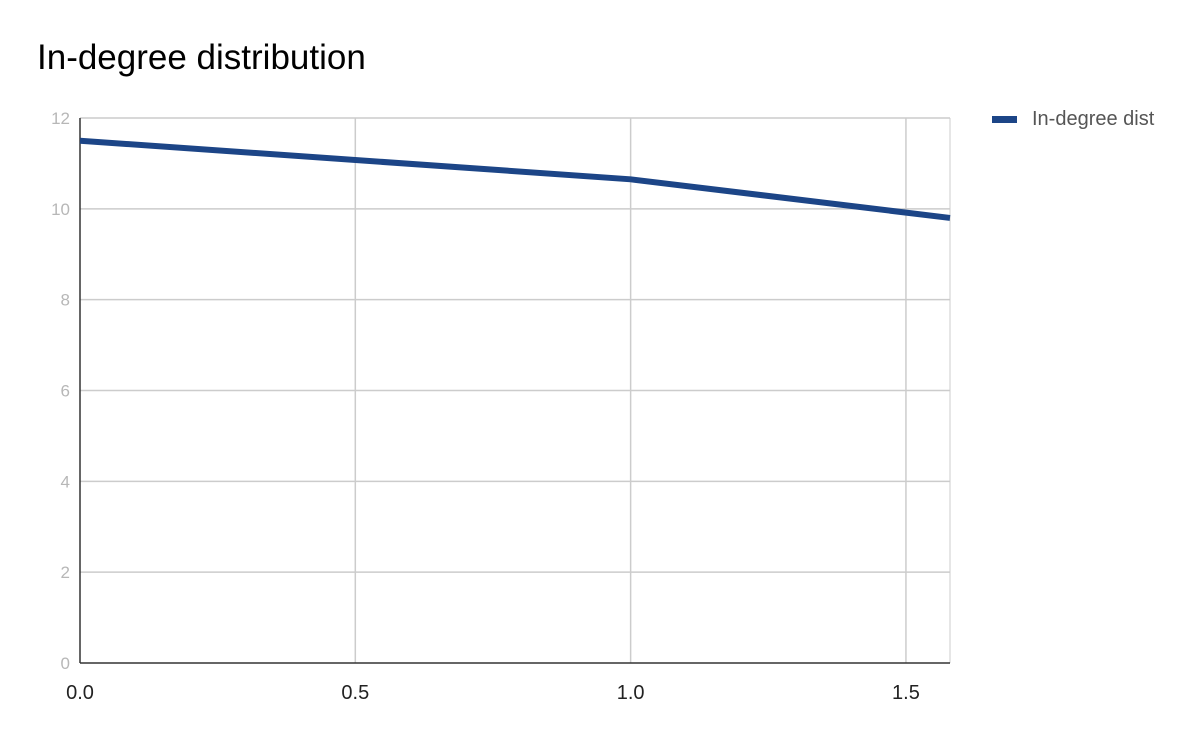 The image size is (1200, 742). What do you see at coordinates (1093, 119) in the screenshot?
I see `legend-label: In-degree dist` at bounding box center [1093, 119].